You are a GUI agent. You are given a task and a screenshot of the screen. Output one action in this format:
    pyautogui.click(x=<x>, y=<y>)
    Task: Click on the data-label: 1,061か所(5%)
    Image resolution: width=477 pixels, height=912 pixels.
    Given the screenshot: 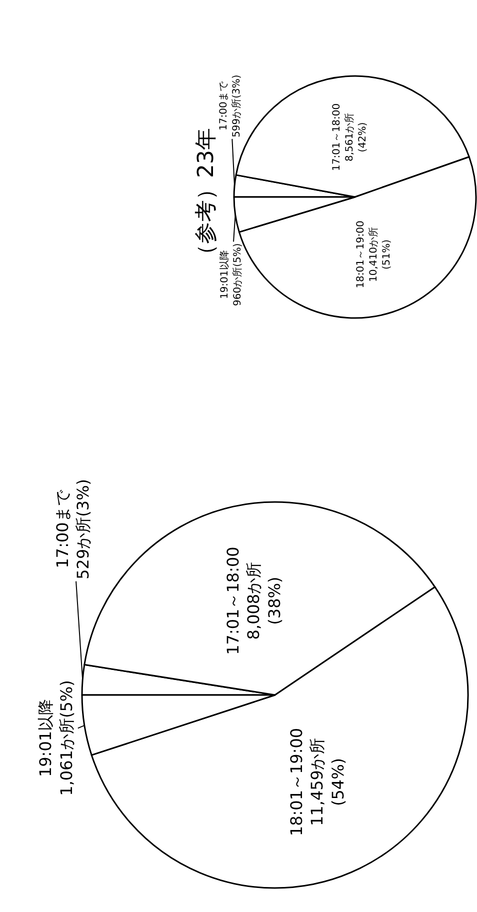 What is the action you would take?
    pyautogui.click(x=66, y=738)
    